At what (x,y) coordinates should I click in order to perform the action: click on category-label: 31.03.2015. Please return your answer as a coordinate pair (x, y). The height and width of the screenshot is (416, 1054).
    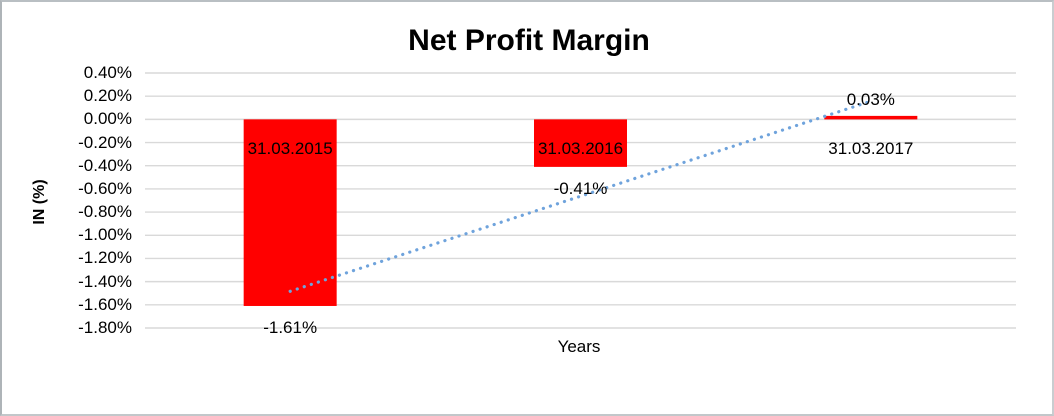
    Looking at the image, I should click on (290, 148).